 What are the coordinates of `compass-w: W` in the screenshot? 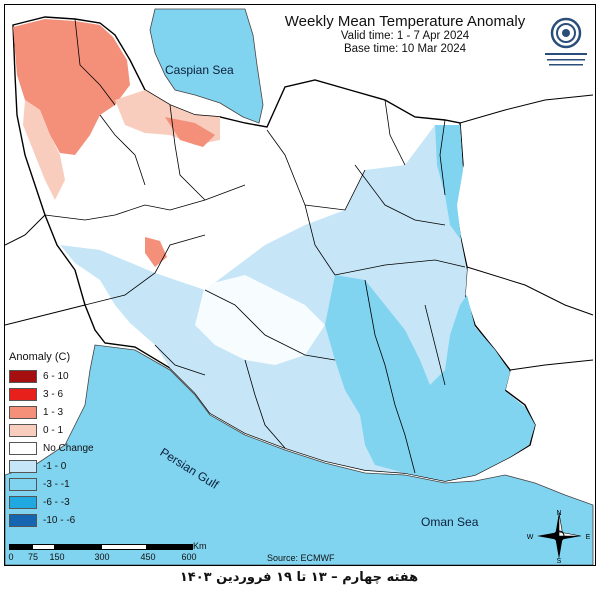 It's located at (530, 537).